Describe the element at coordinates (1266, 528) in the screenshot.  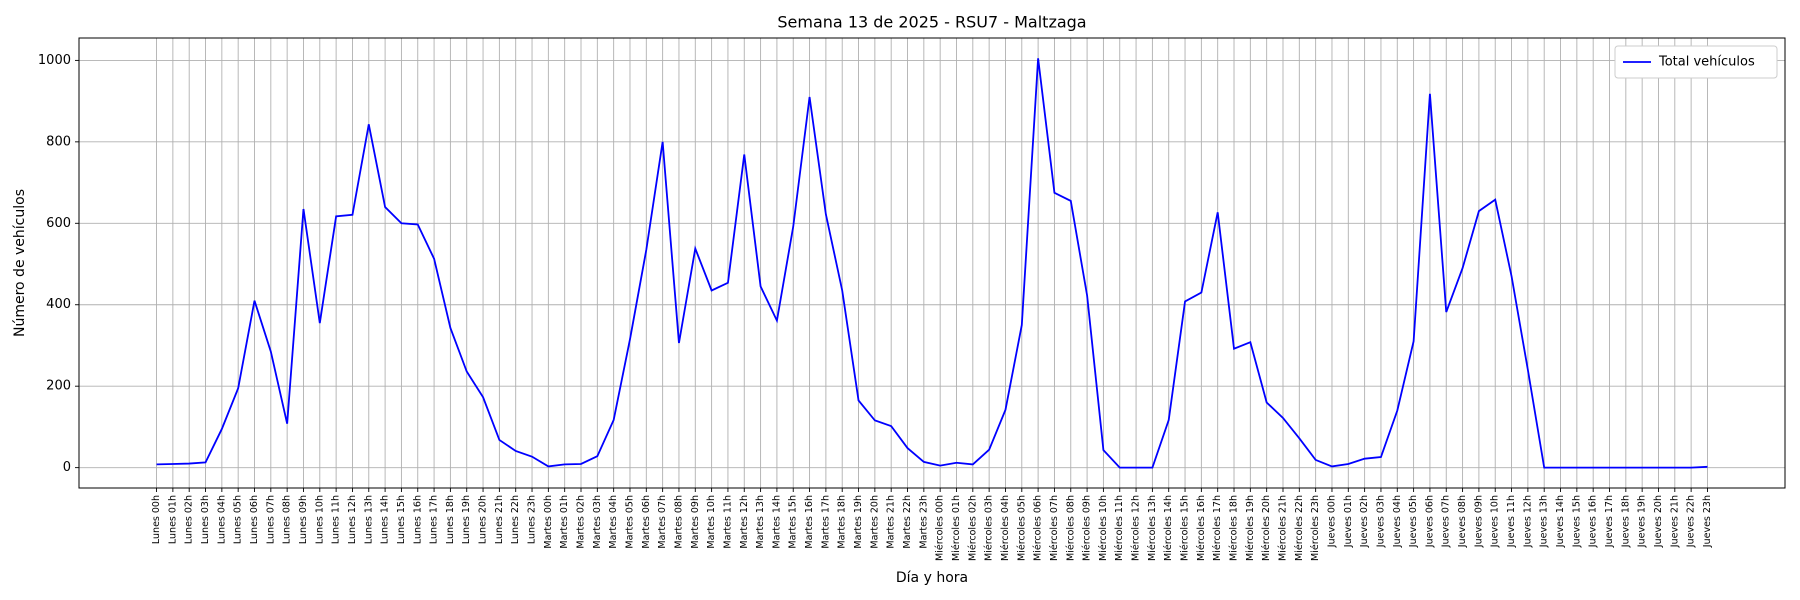
I see `x-tick-label: Miércoles 20h` at that location.